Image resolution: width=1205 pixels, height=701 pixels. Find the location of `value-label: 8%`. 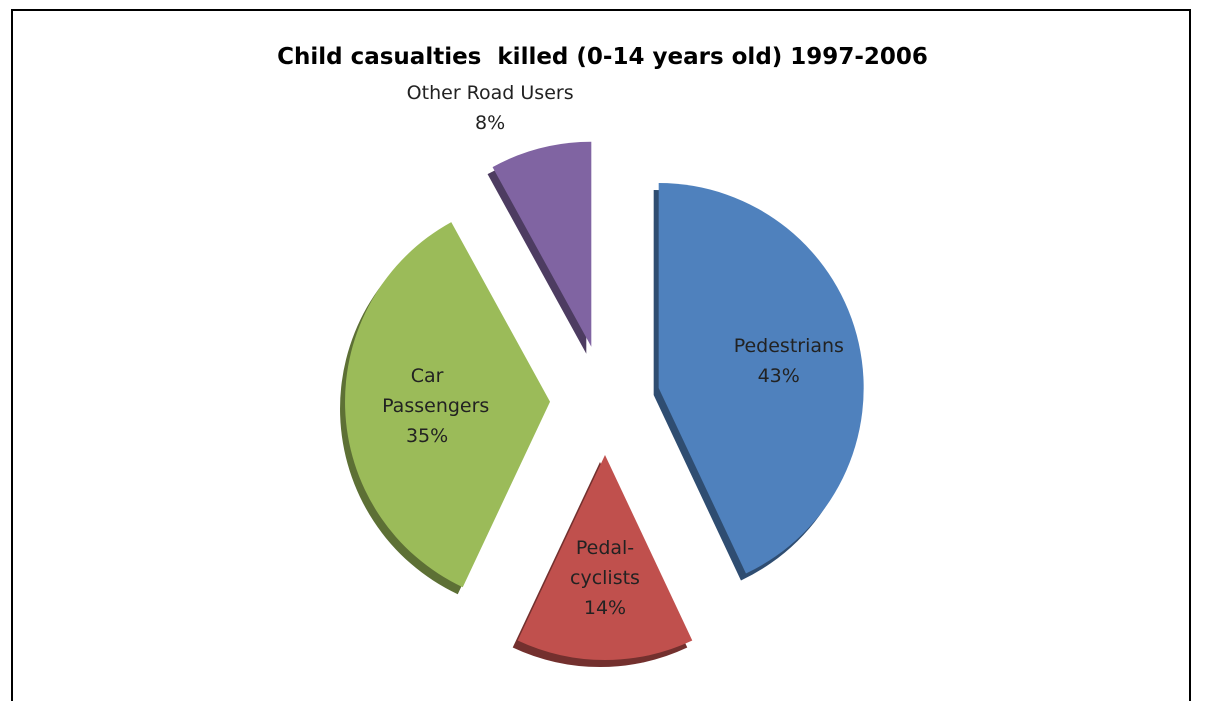

value-label: 8% is located at coordinates (490, 123).